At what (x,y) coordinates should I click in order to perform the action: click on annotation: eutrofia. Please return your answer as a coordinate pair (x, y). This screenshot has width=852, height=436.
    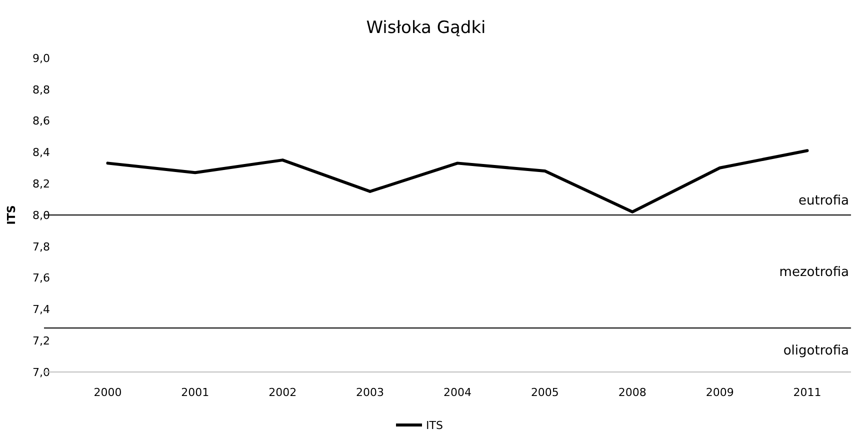
    Looking at the image, I should click on (823, 201).